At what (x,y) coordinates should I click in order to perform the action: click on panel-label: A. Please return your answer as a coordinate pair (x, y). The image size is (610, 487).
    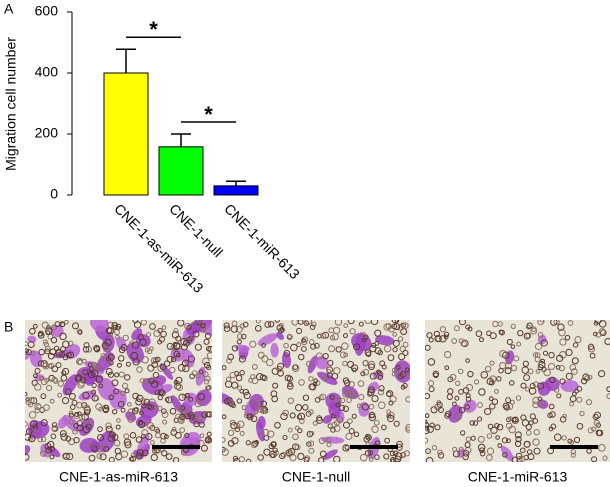
    Looking at the image, I should click on (9, 9).